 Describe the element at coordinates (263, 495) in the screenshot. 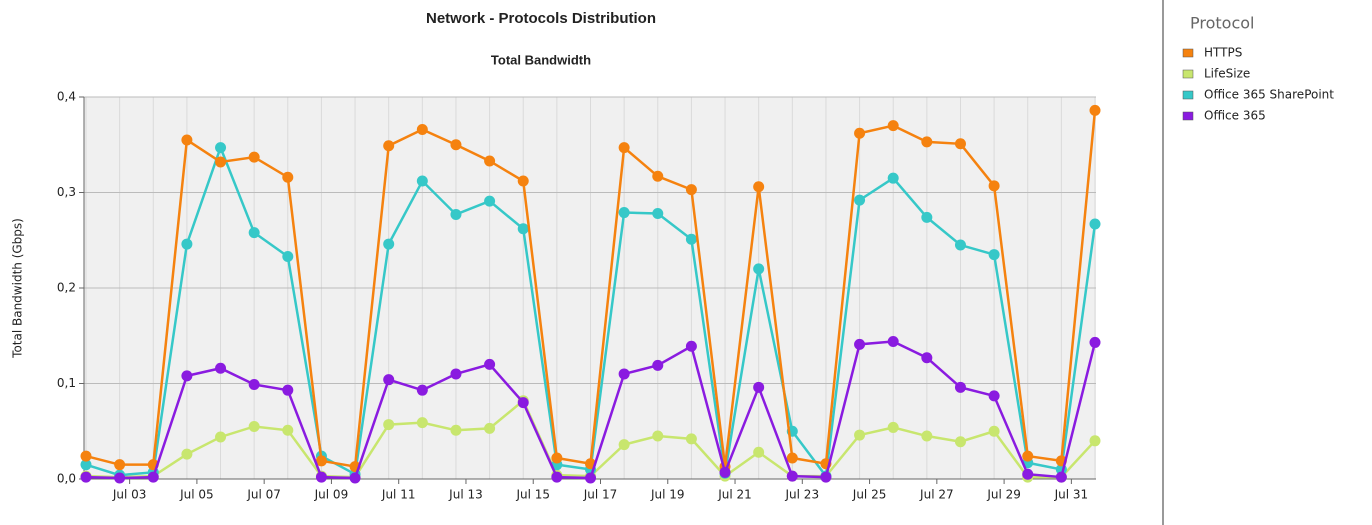

I see `x-tick-label: Jul 07` at that location.